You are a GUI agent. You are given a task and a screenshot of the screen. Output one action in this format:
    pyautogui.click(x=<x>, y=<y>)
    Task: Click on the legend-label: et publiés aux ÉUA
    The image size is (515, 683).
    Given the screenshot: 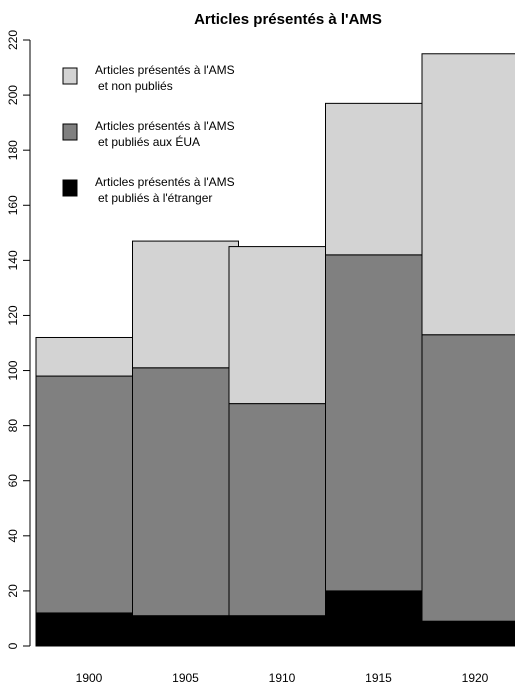 What is the action you would take?
    pyautogui.click(x=149, y=141)
    